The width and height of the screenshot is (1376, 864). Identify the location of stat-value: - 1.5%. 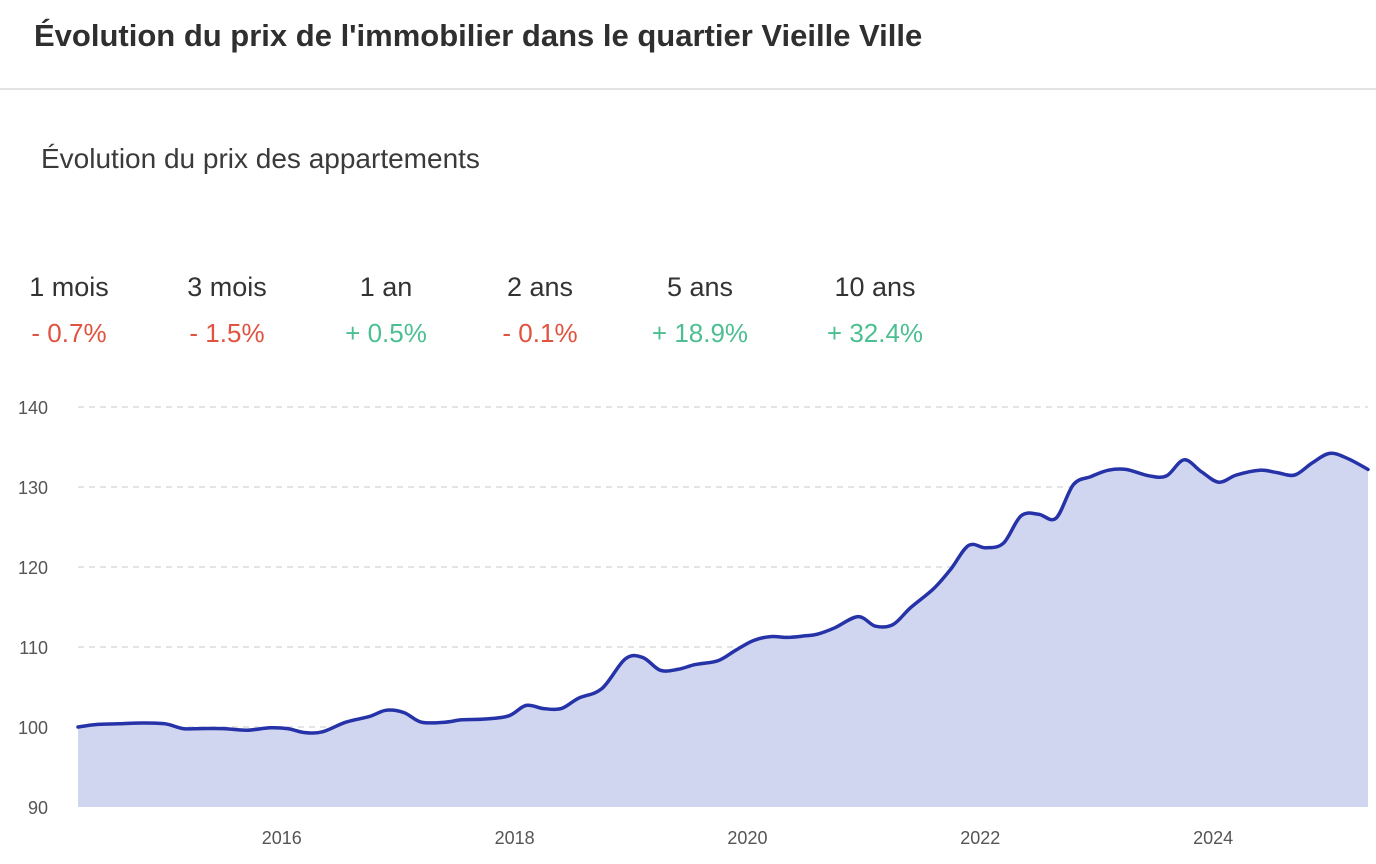
(227, 333).